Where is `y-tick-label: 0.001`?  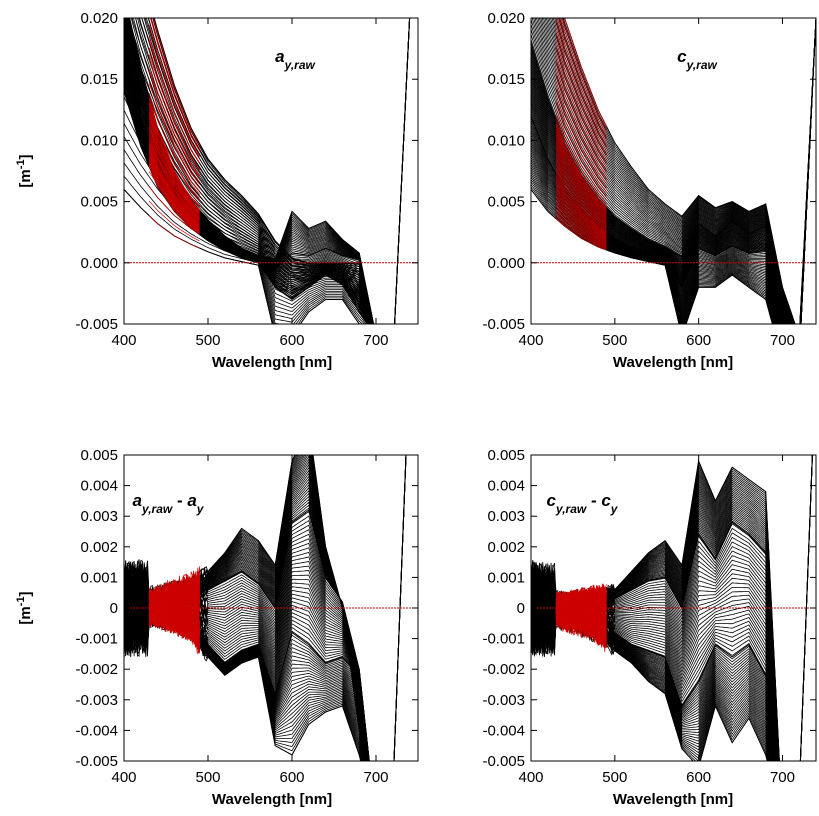 y-tick-label: 0.001 is located at coordinates (506, 577).